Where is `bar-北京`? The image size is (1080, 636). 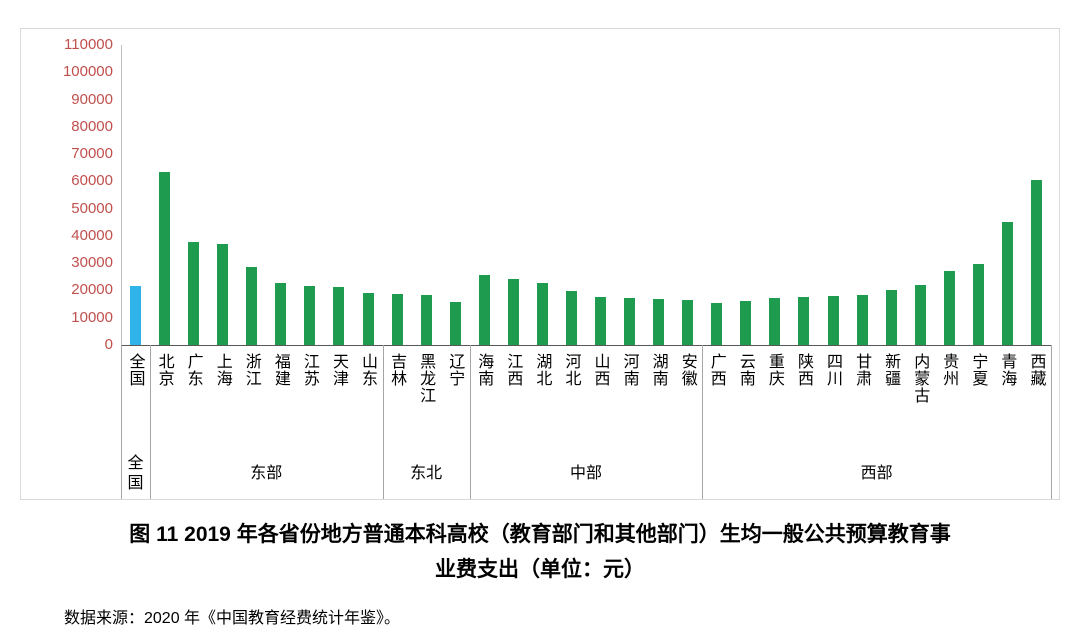
bar-北京 is located at coordinates (165, 258).